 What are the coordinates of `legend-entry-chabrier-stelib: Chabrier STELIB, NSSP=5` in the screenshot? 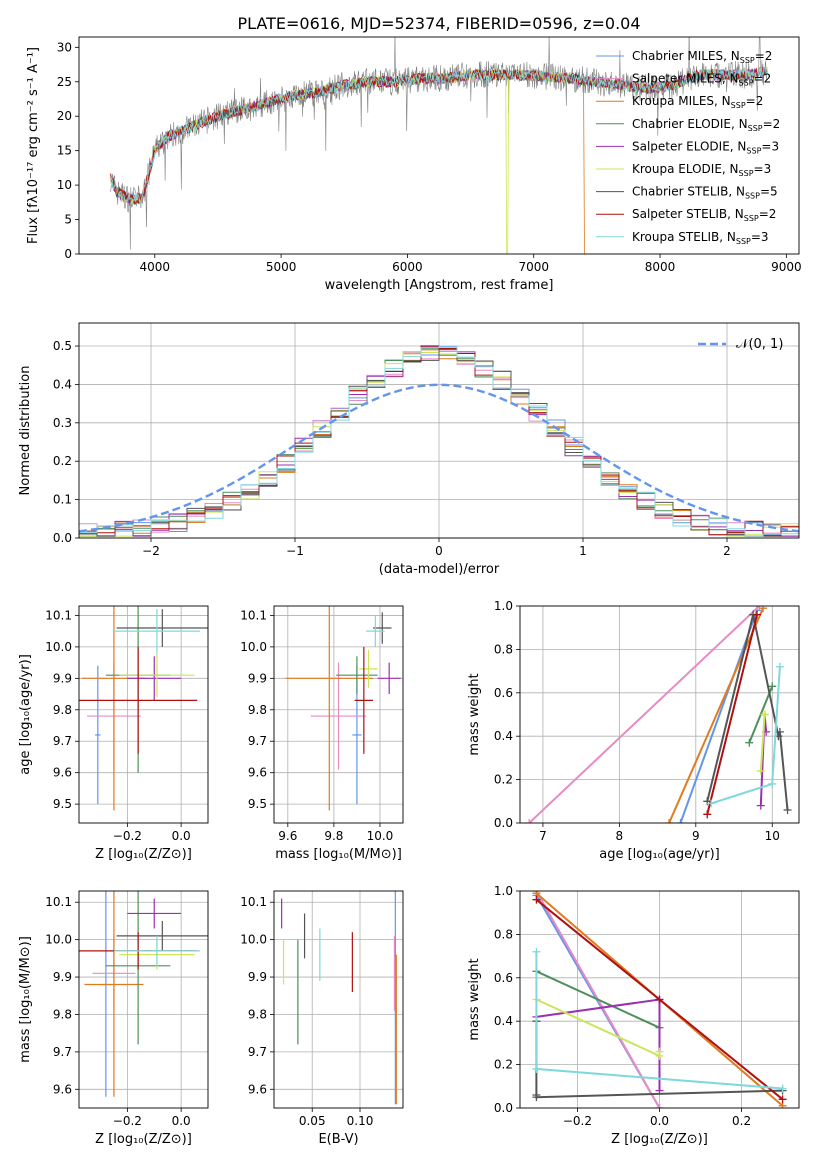 It's located at (705, 193).